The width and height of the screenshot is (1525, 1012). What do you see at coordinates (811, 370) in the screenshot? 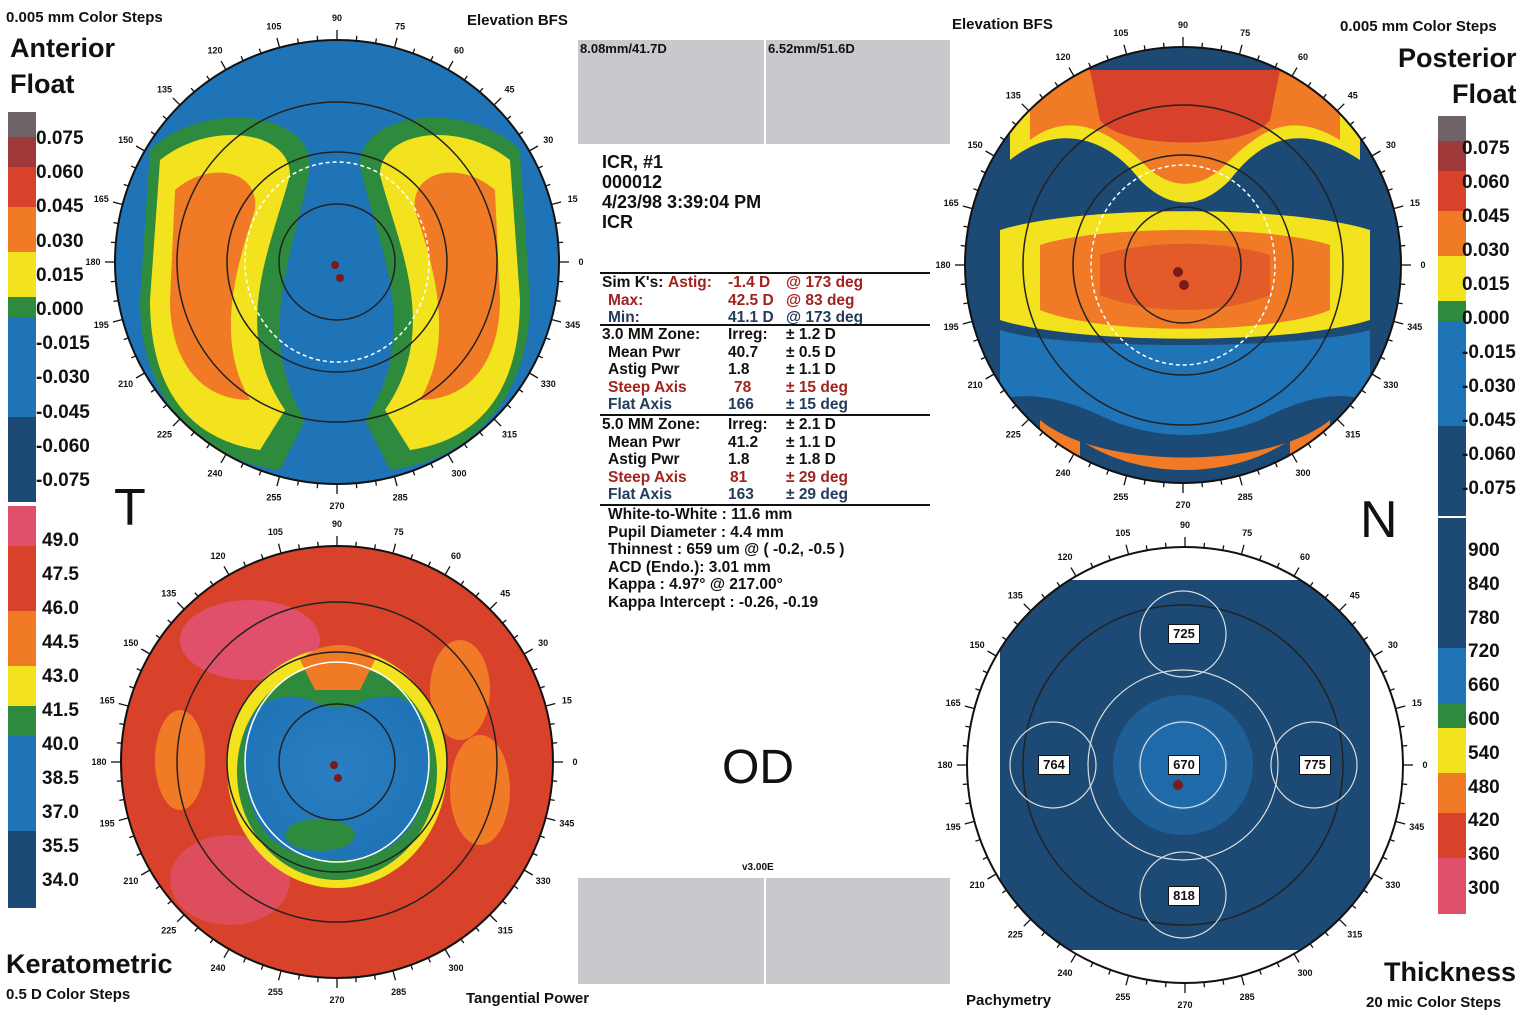
I see `zone3-astig-pm: ± 1.1 D` at bounding box center [811, 370].